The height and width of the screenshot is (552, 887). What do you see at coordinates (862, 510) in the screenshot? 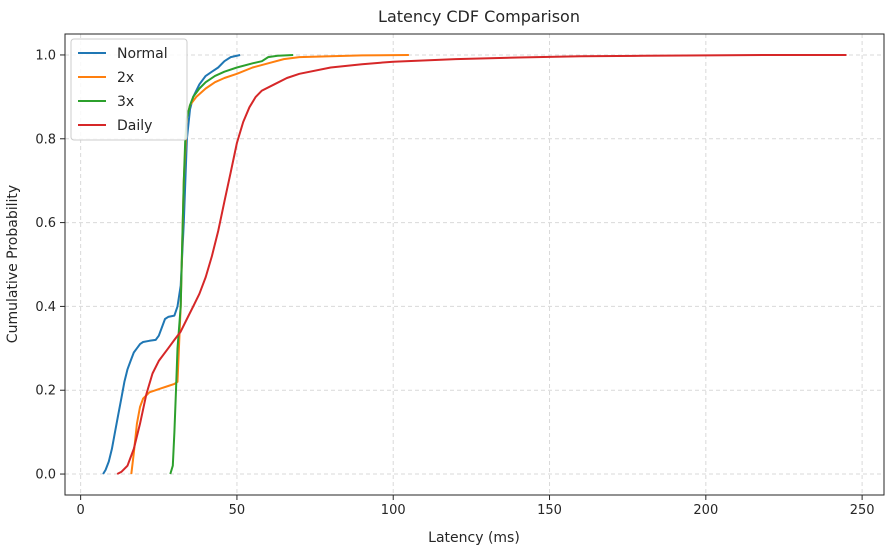
I see `x-tick-label: 250` at bounding box center [862, 510].